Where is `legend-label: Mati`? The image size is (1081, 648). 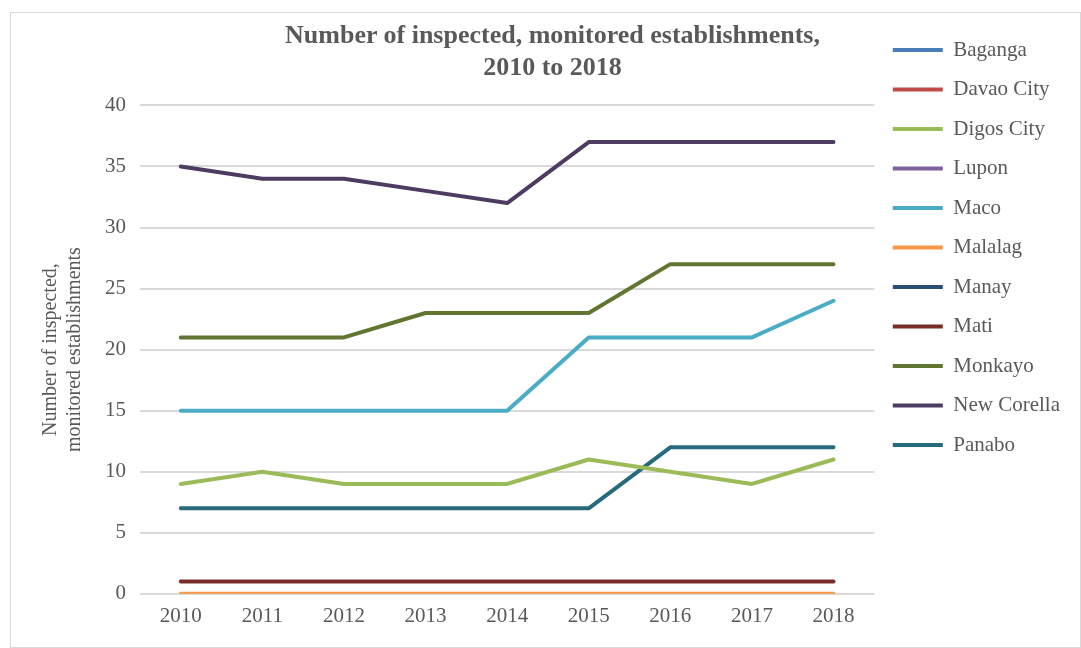
legend-label: Mati is located at coordinates (973, 325).